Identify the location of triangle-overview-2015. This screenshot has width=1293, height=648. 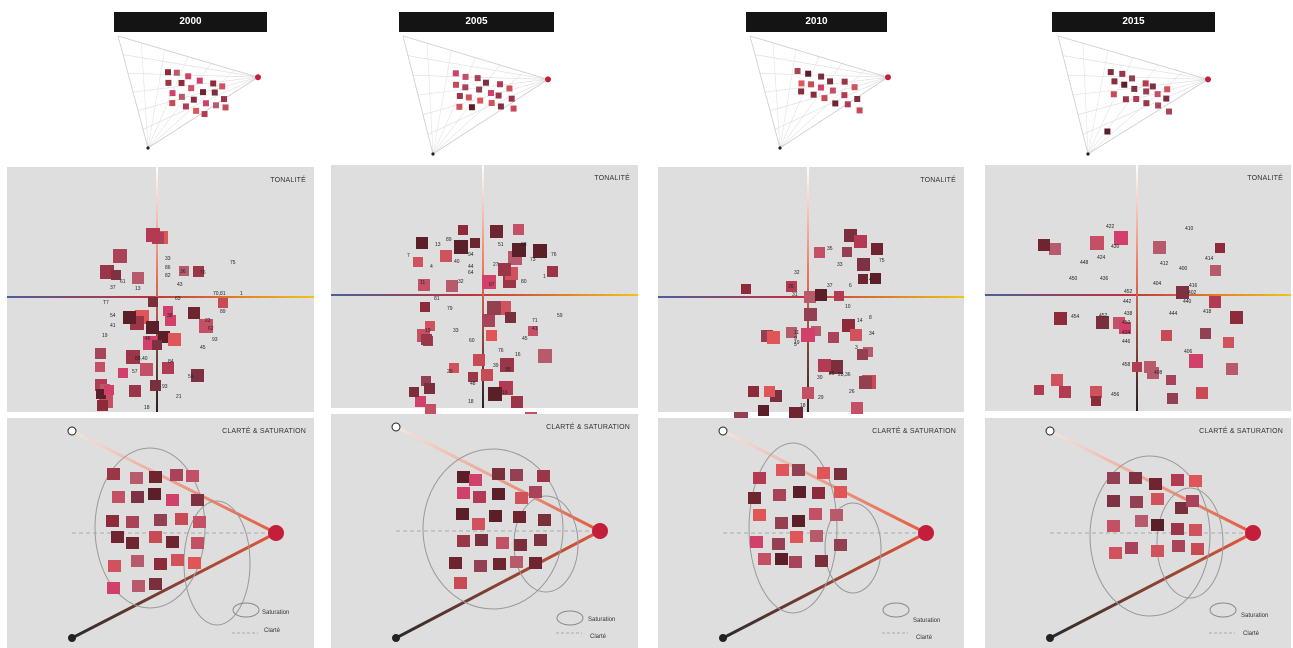
(1134, 95).